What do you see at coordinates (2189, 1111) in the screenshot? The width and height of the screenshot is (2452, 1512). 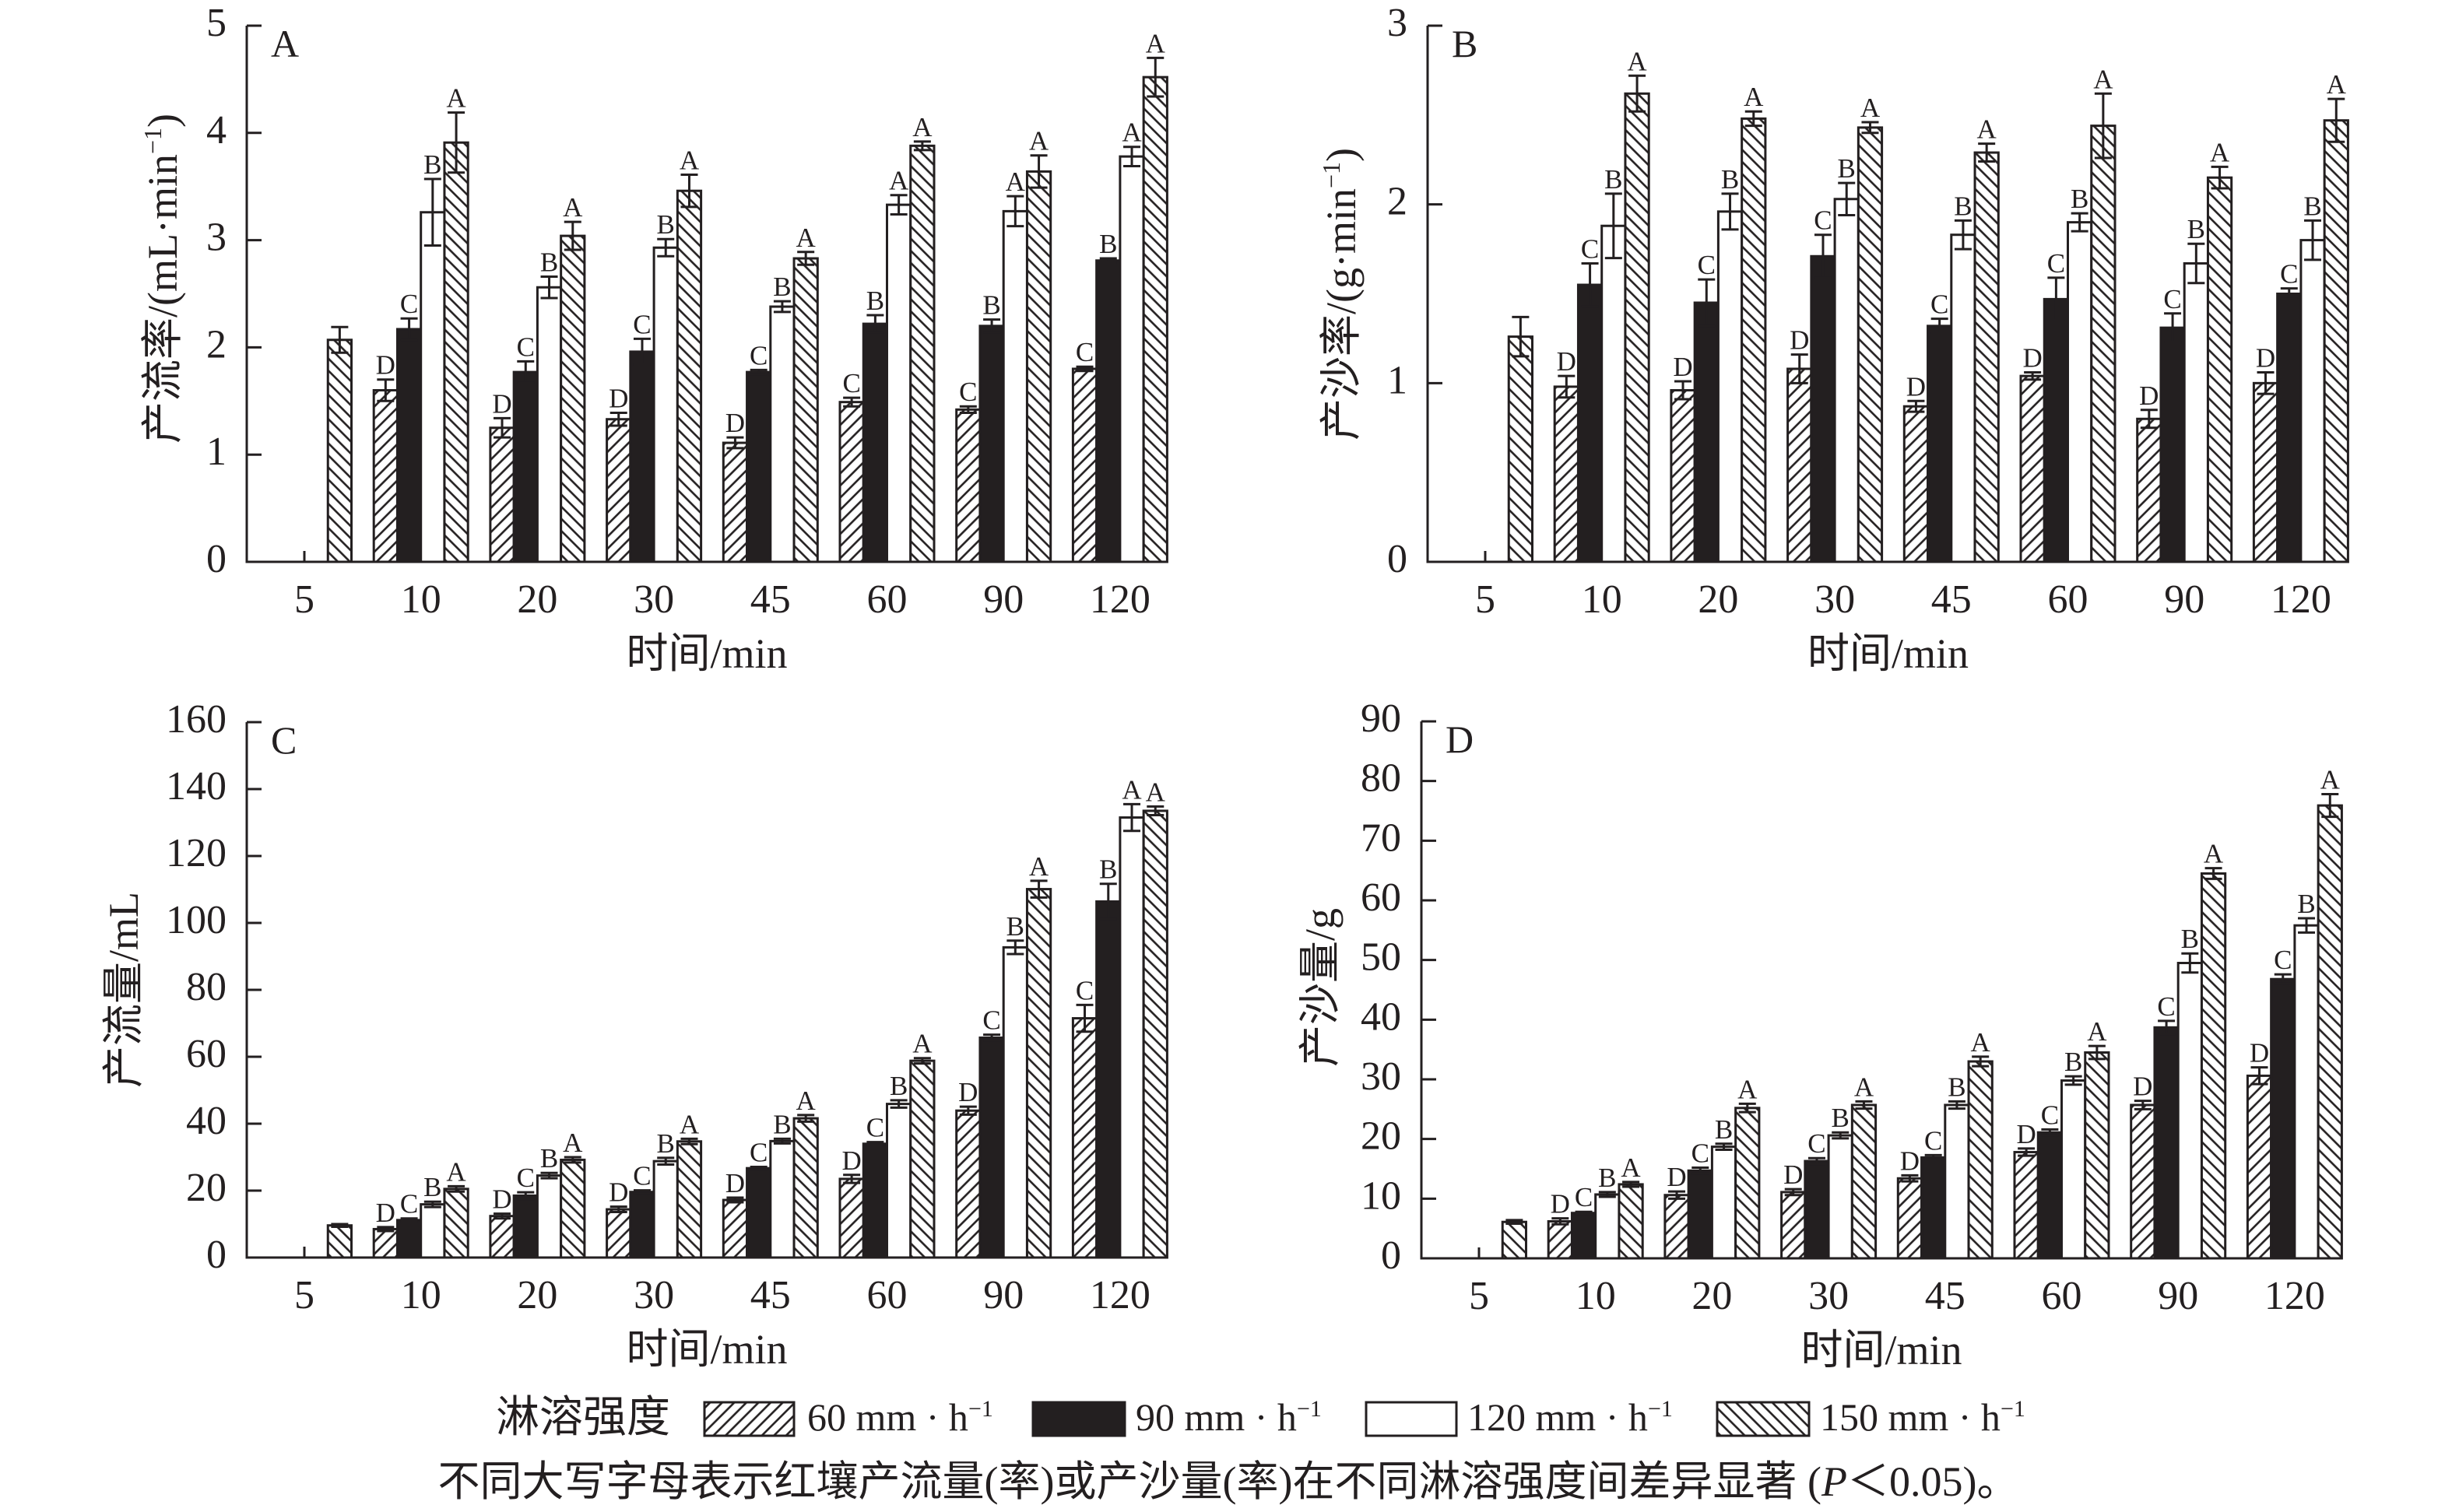 I see `bar-120mmh-90min` at bounding box center [2189, 1111].